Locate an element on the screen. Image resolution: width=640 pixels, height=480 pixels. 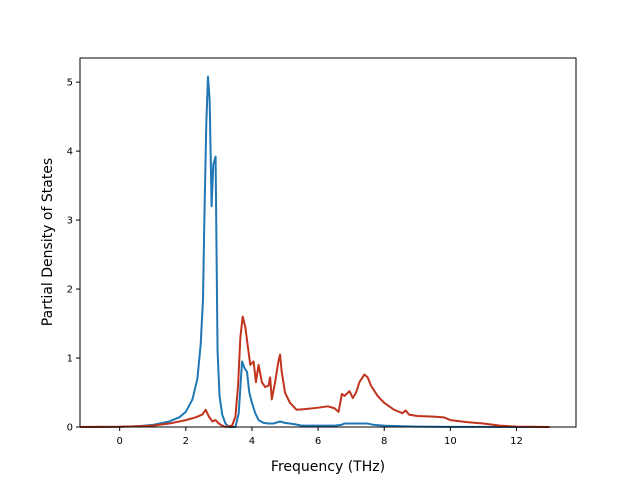
x-tick-label: 0 is located at coordinates (119, 441).